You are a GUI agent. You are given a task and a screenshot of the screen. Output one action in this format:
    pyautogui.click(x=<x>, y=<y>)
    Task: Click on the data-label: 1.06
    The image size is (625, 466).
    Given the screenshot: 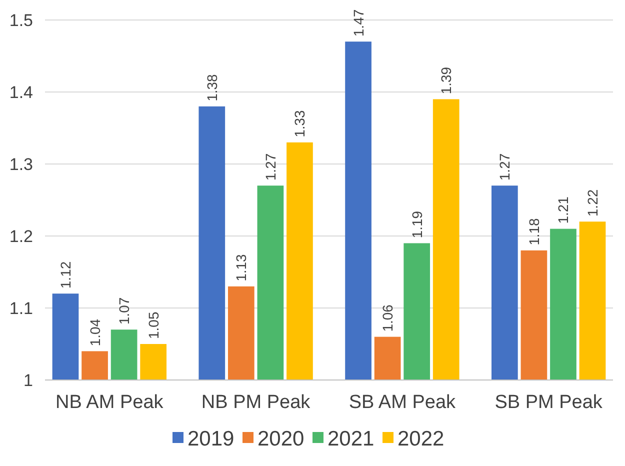 What is the action you would take?
    pyautogui.click(x=388, y=318)
    